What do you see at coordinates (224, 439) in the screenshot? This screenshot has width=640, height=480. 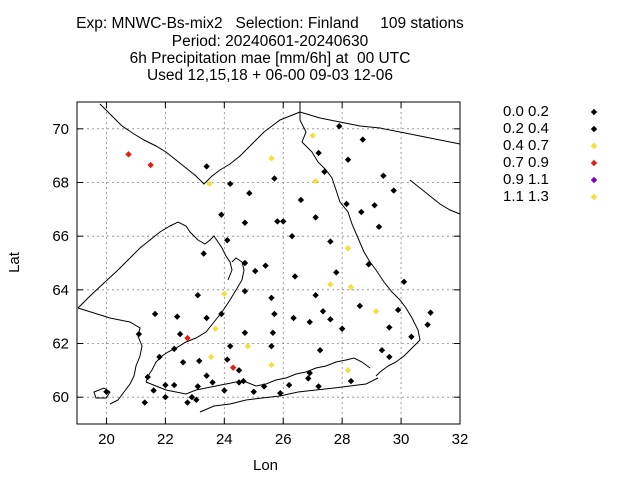 I see `x-tick-label: 24` at bounding box center [224, 439].